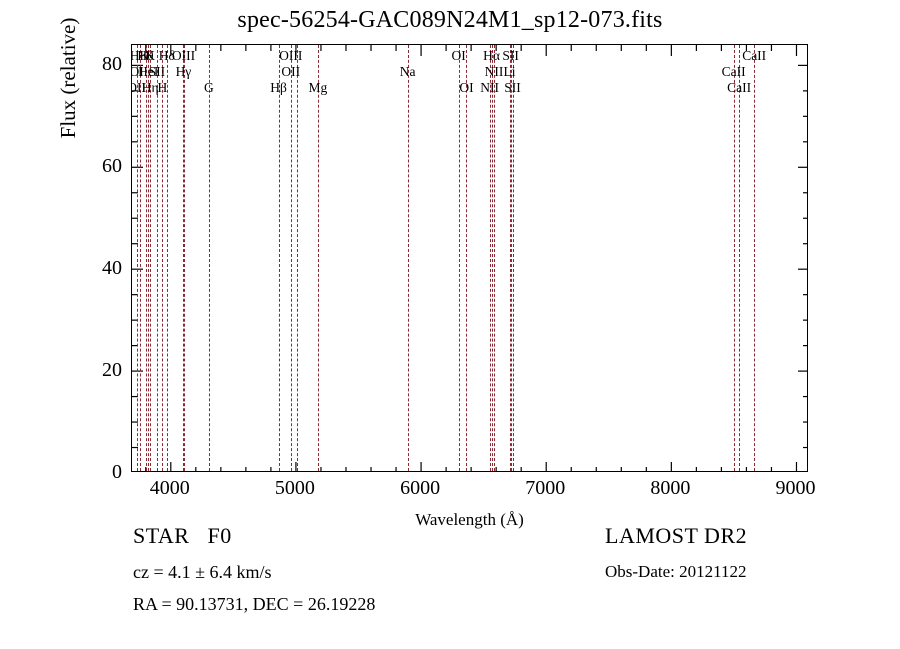 The height and width of the screenshot is (649, 900). What do you see at coordinates (750, 552) in the screenshot?
I see `footer-right-column: LAMOST DR2 Obs-Date: 20121122` at bounding box center [750, 552].